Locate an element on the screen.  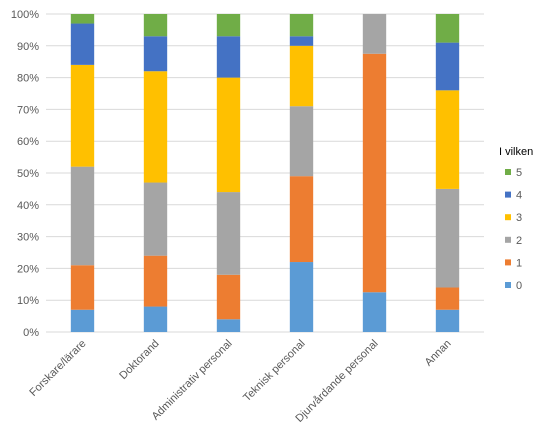
legend-title: I vilken is located at coordinates (516, 152).